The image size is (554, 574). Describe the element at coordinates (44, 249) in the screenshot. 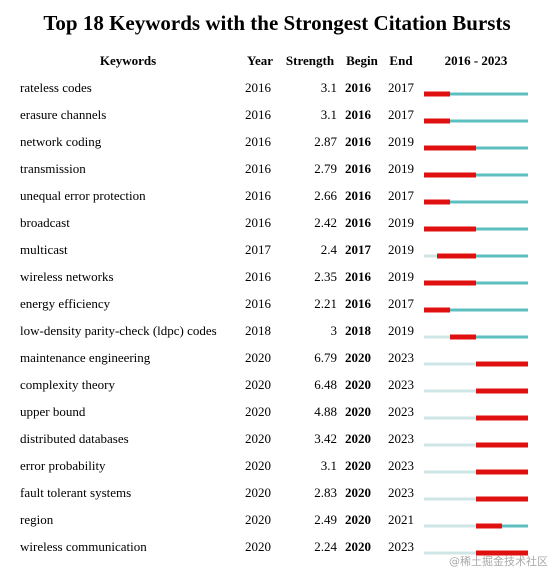

I see `keyword: multicast` at that location.